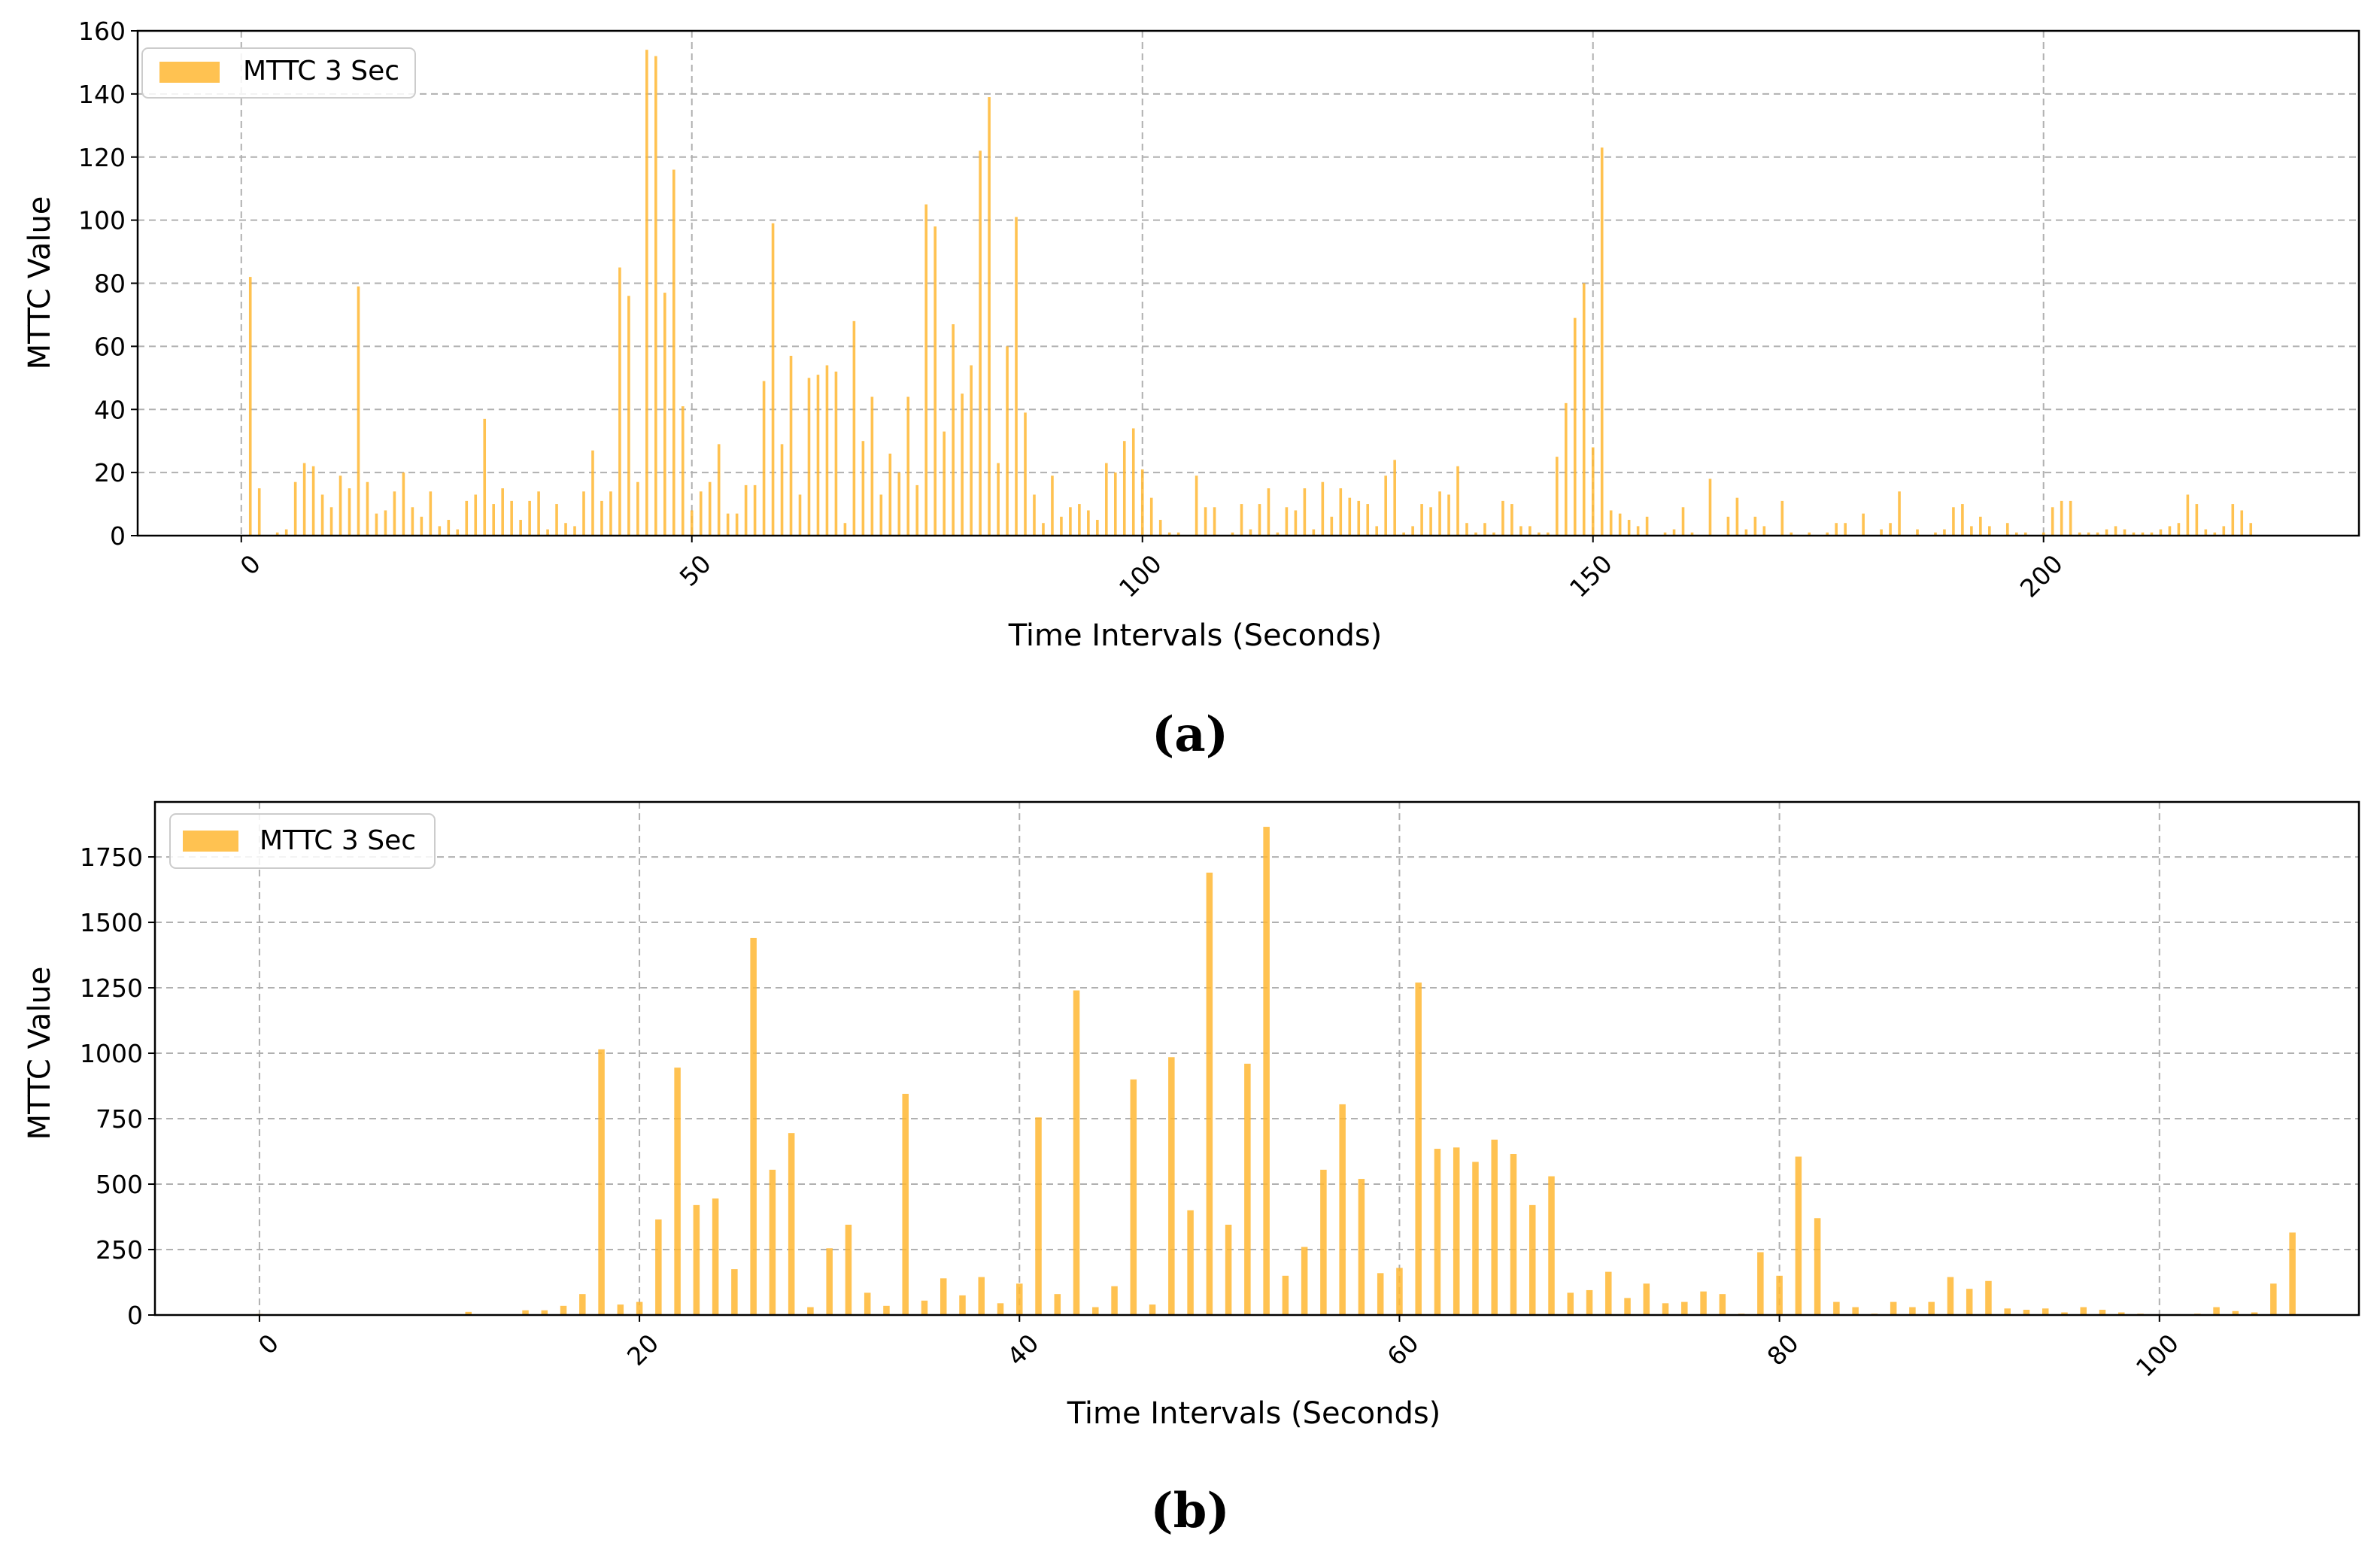 This screenshot has width=2380, height=1558. I want to click on x-tick-label: 50, so click(695, 570).